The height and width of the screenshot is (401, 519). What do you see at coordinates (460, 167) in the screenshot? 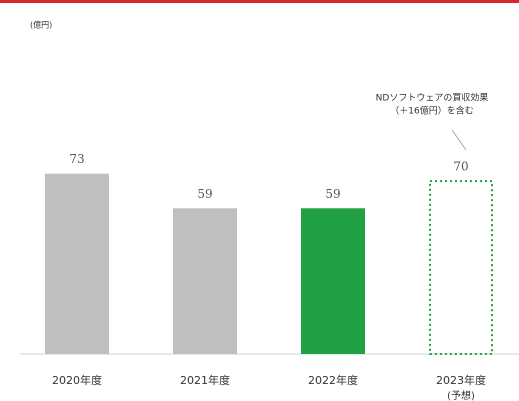
I see `value-label: 70` at bounding box center [460, 167].